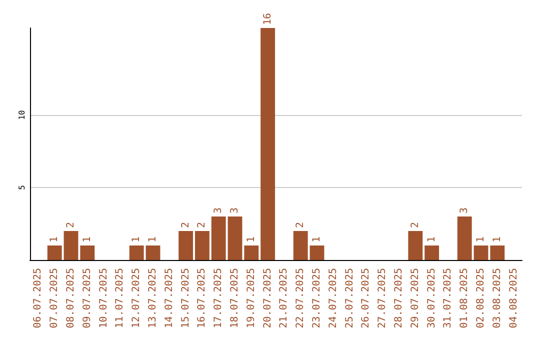 This screenshot has height=340, width=540. Describe the element at coordinates (22, 187) in the screenshot. I see `y-tick-label: 5` at that location.